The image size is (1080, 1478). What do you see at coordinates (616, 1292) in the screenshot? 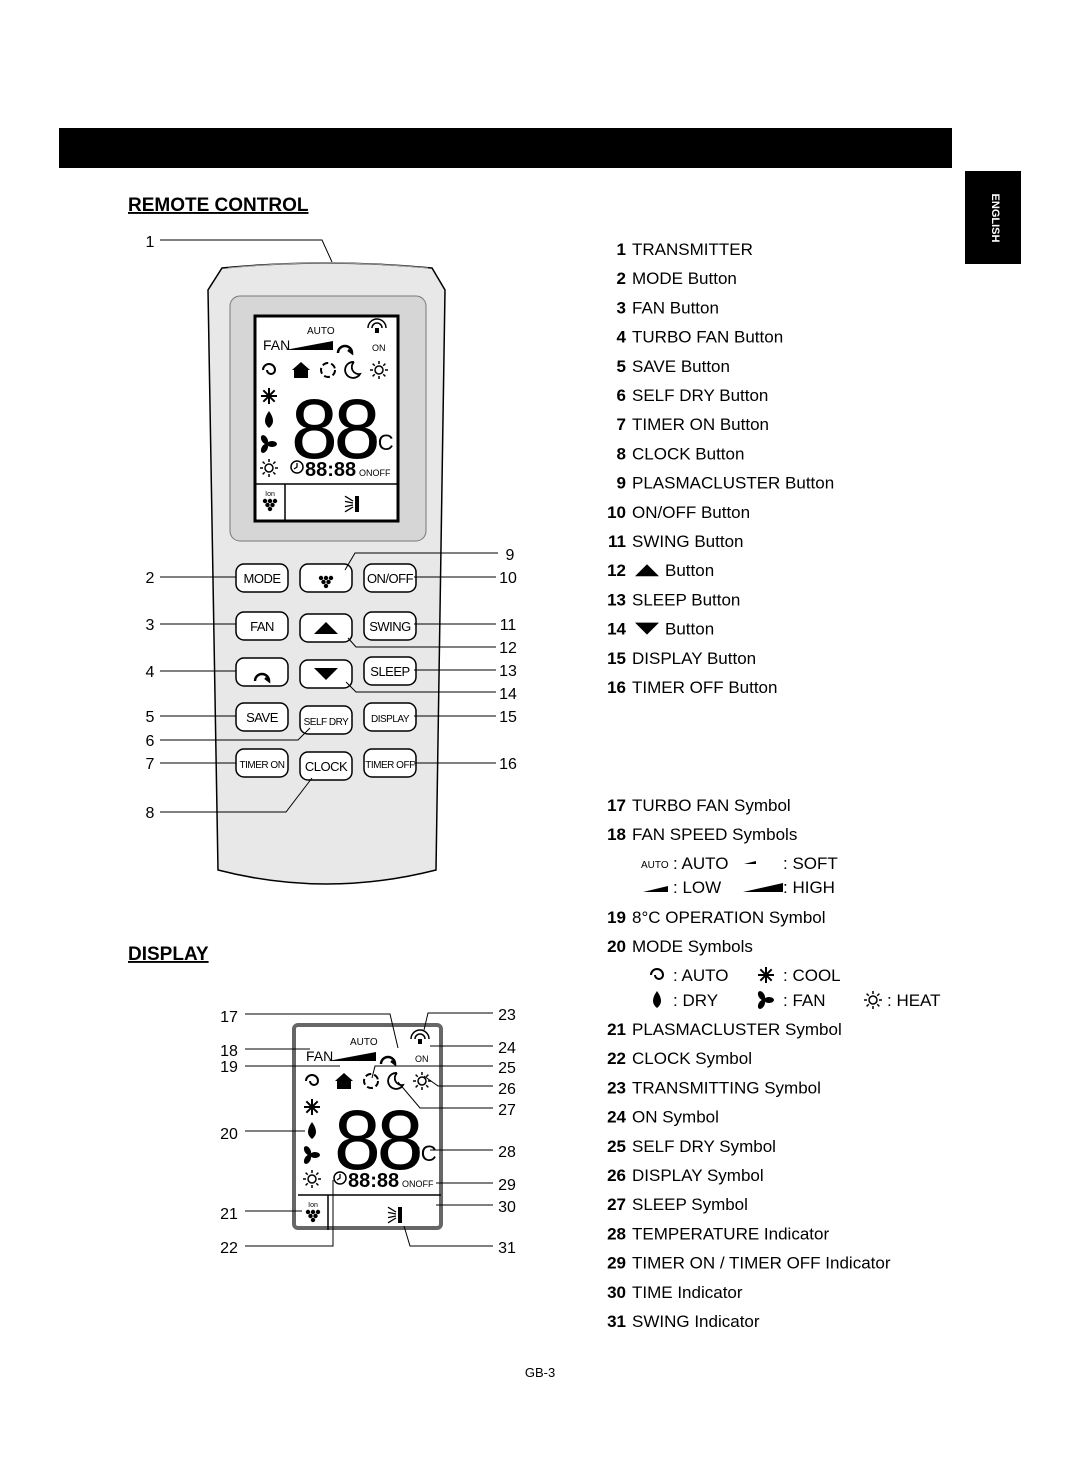
I see `label: 30` at bounding box center [616, 1292].